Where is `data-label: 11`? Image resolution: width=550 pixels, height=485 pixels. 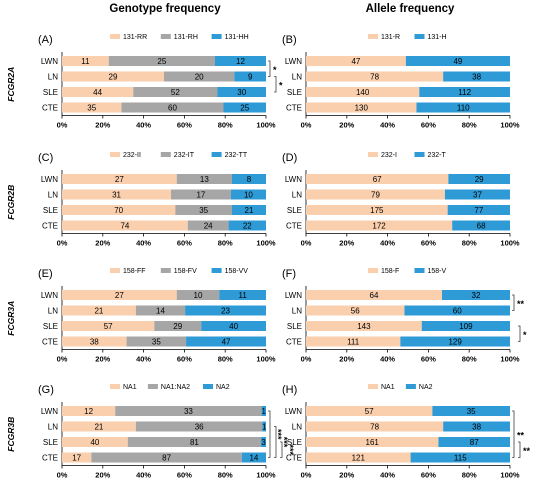
data-label: 11 is located at coordinates (242, 295).